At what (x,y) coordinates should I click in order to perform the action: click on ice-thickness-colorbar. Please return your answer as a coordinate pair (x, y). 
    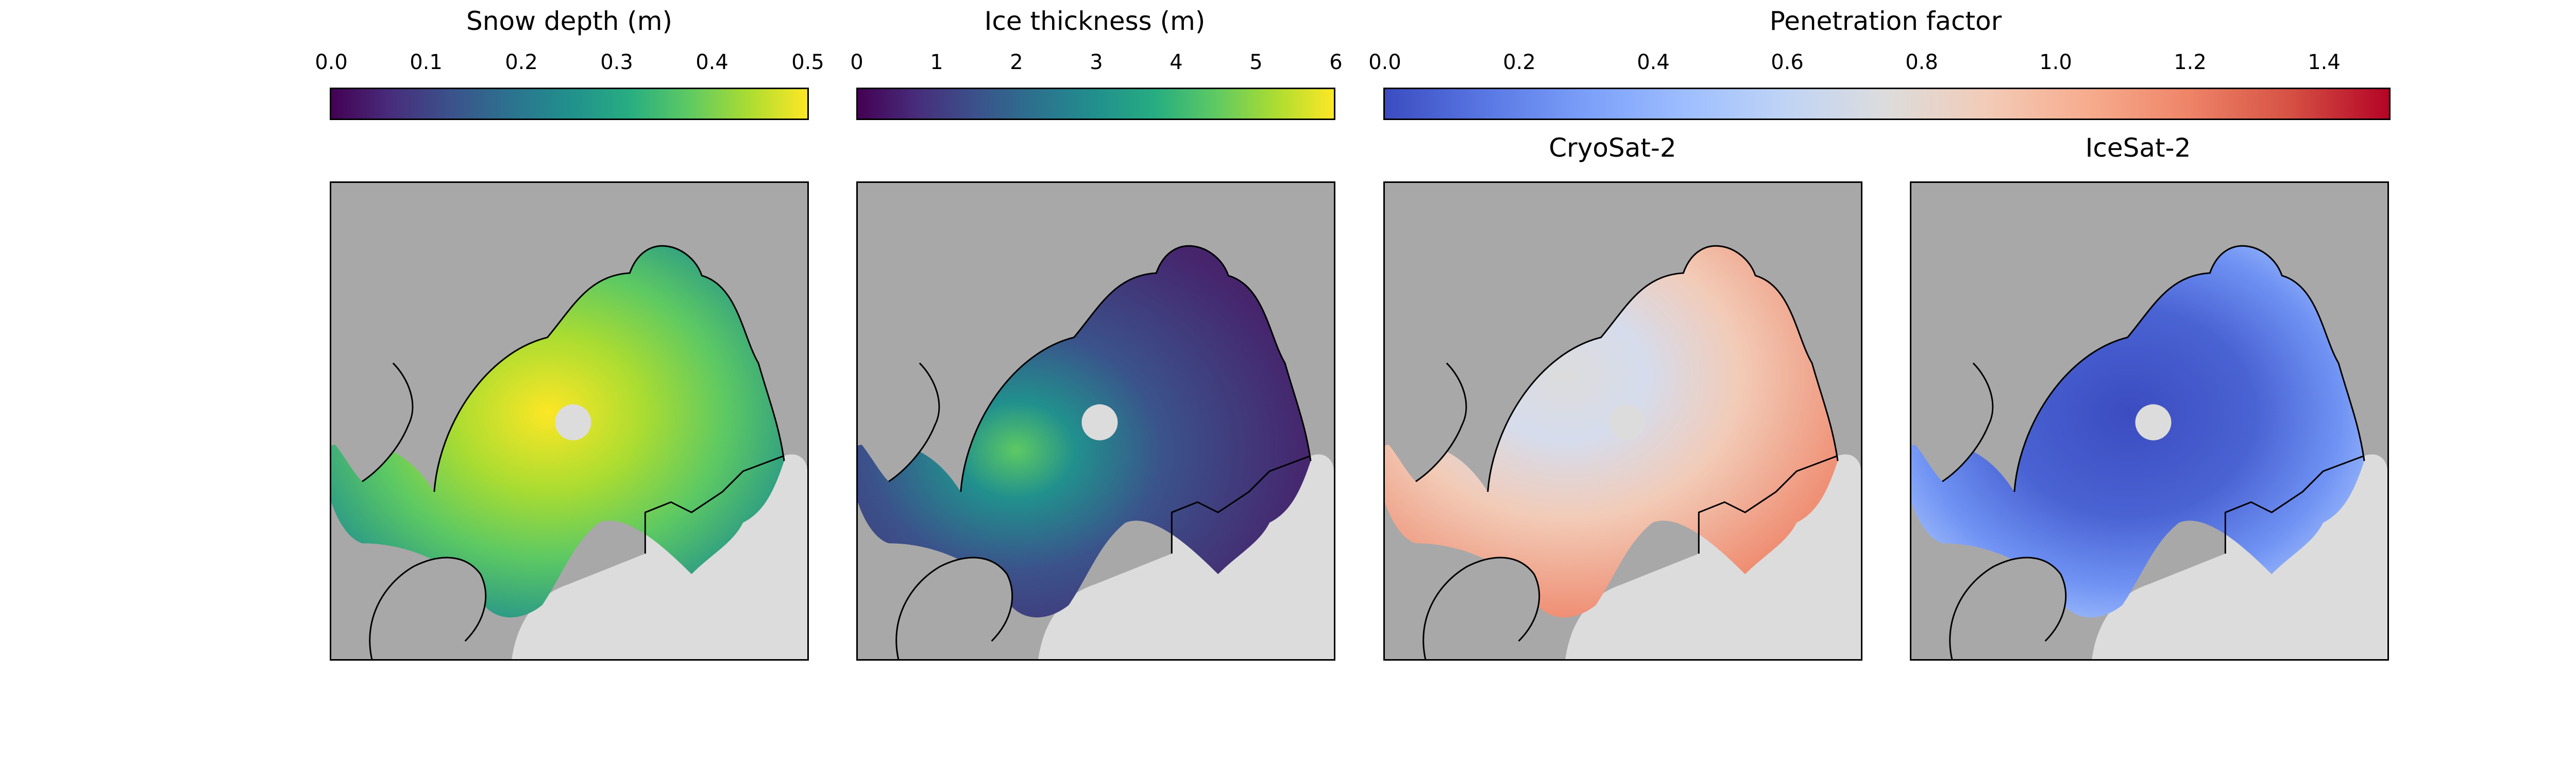
    Looking at the image, I should click on (1095, 104).